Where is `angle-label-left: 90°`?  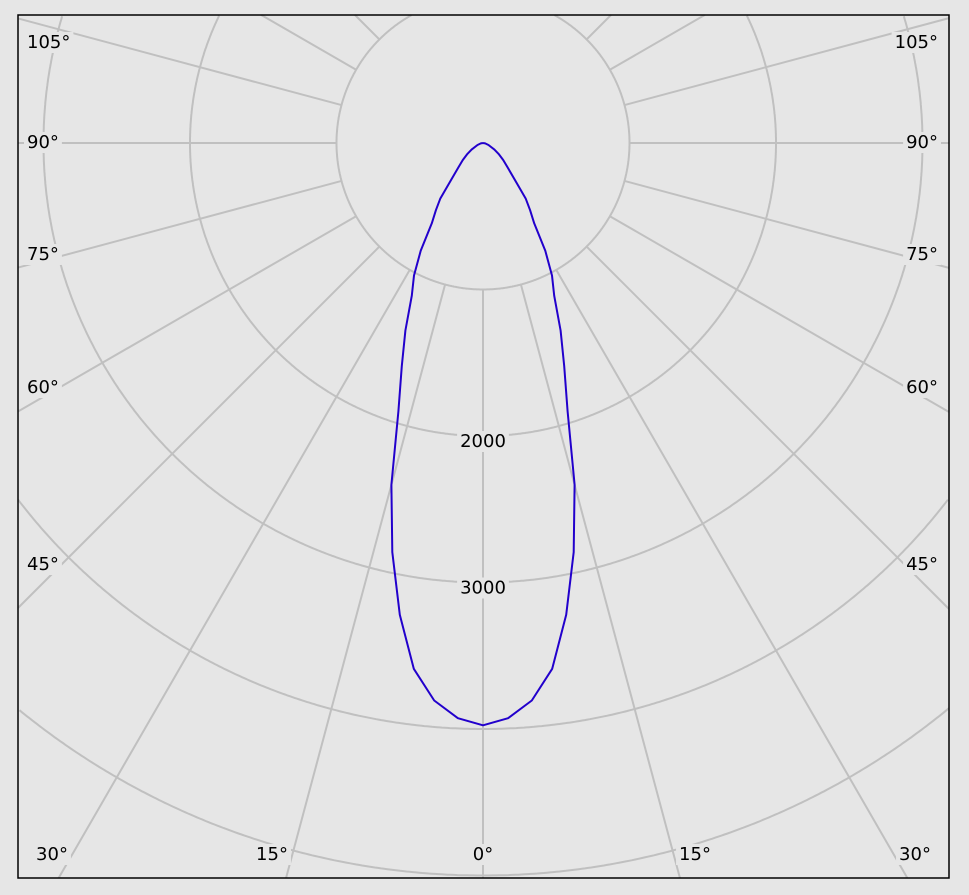 angle-label-left: 90° is located at coordinates (43, 142).